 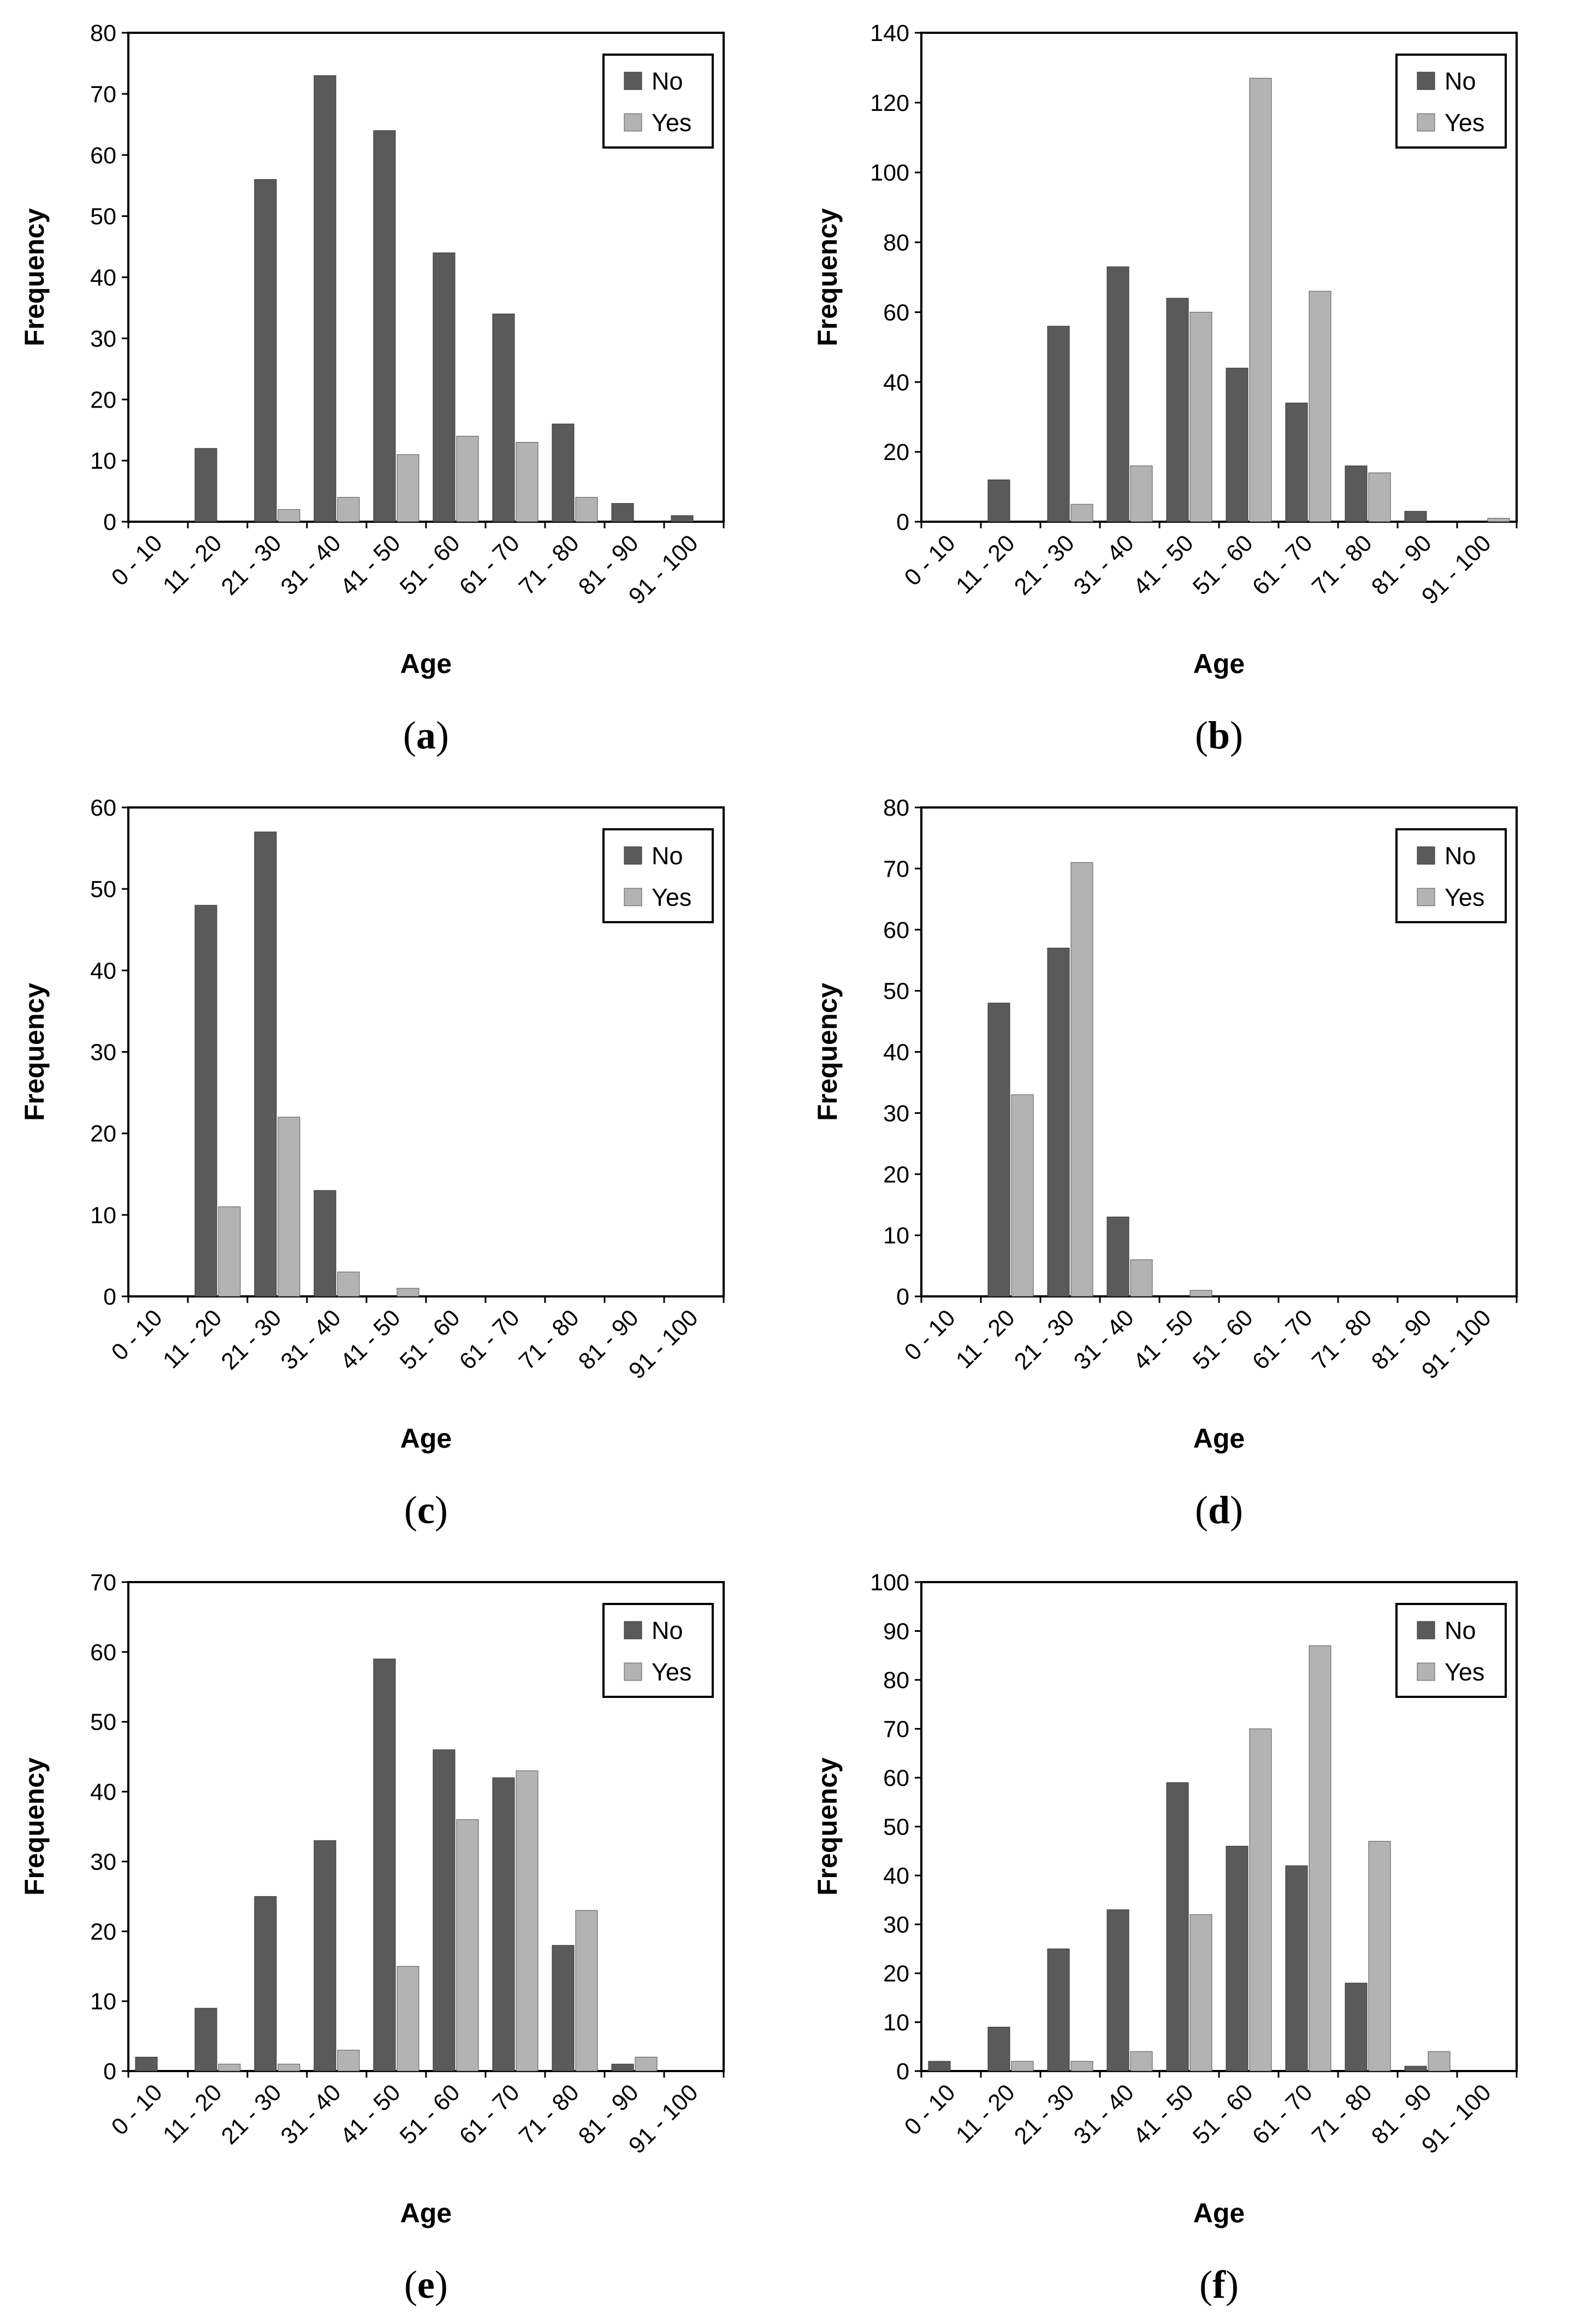 What do you see at coordinates (1219, 664) in the screenshot?
I see `x-axis-title: Age` at bounding box center [1219, 664].